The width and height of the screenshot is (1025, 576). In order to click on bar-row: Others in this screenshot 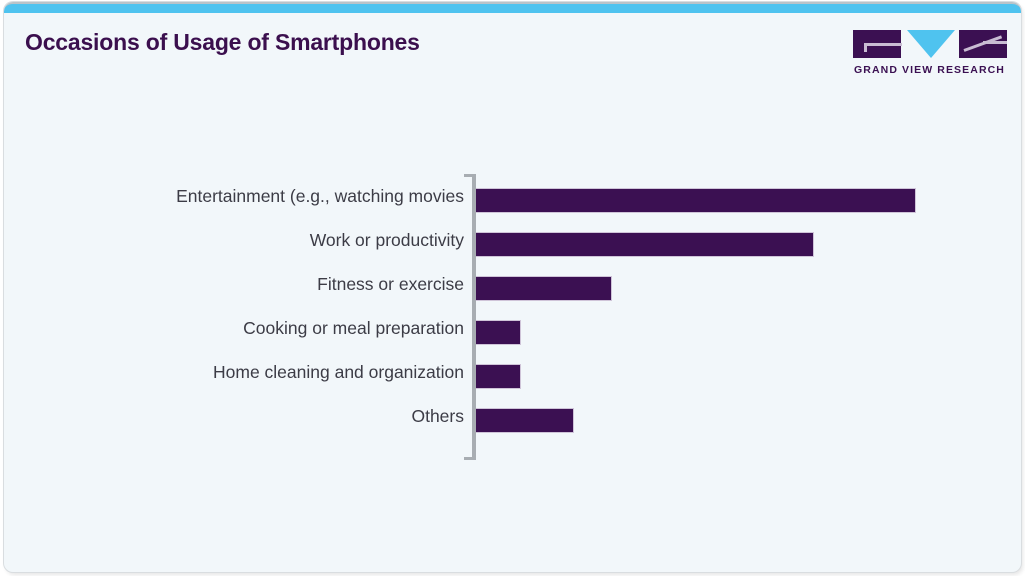, I will do `click(512, 416)`.